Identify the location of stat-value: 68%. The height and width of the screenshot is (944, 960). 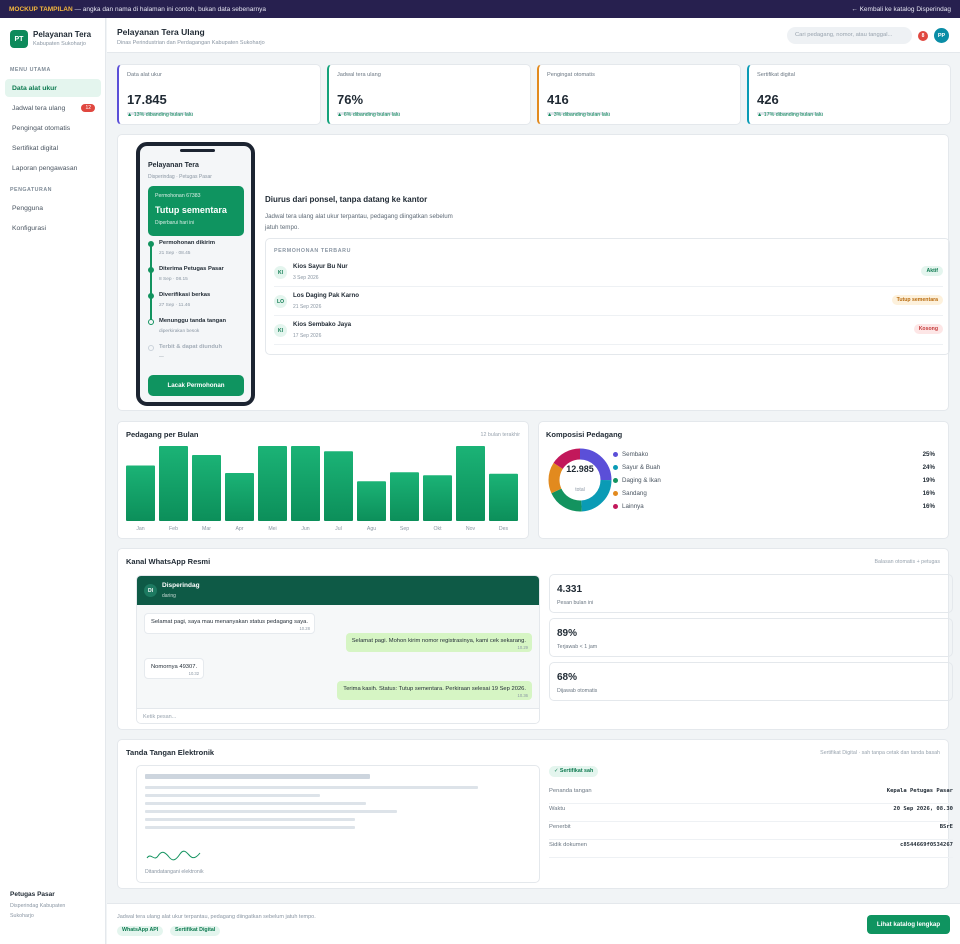
(567, 677).